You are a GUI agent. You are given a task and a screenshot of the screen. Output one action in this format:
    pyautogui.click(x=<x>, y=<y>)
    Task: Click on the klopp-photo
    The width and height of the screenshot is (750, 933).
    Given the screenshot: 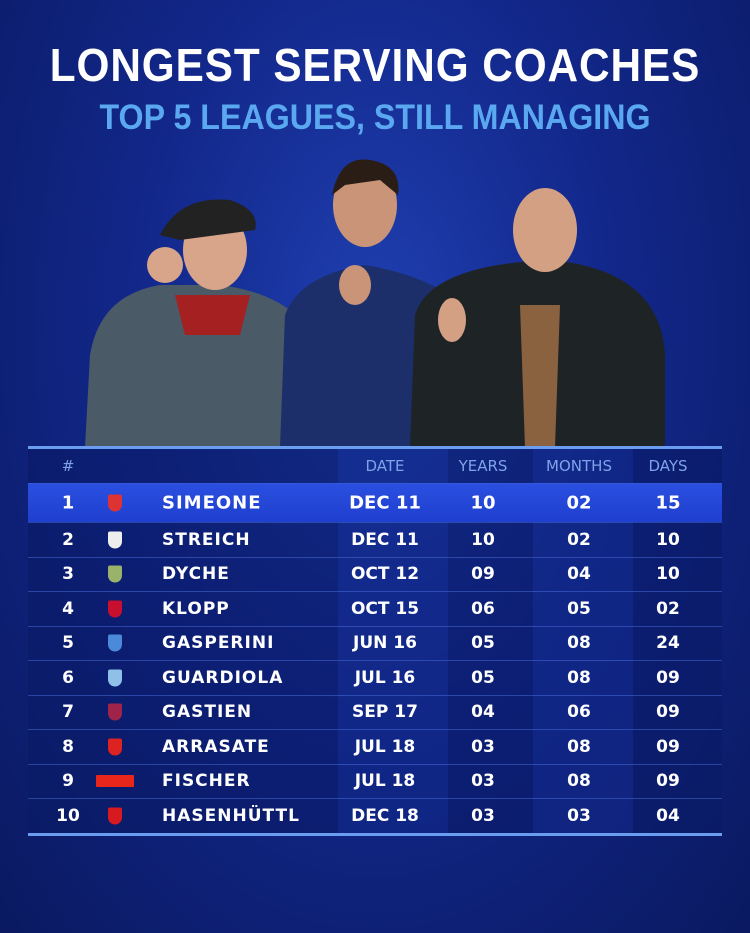 What is the action you would take?
    pyautogui.click(x=207, y=323)
    